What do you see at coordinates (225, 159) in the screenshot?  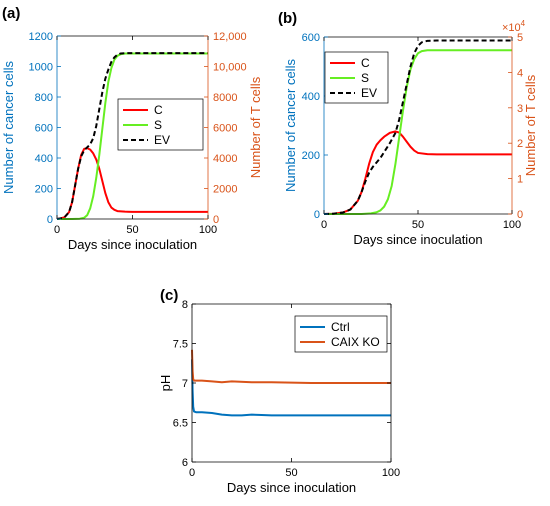 I see `y-right-tick-label: 4000` at bounding box center [225, 159].